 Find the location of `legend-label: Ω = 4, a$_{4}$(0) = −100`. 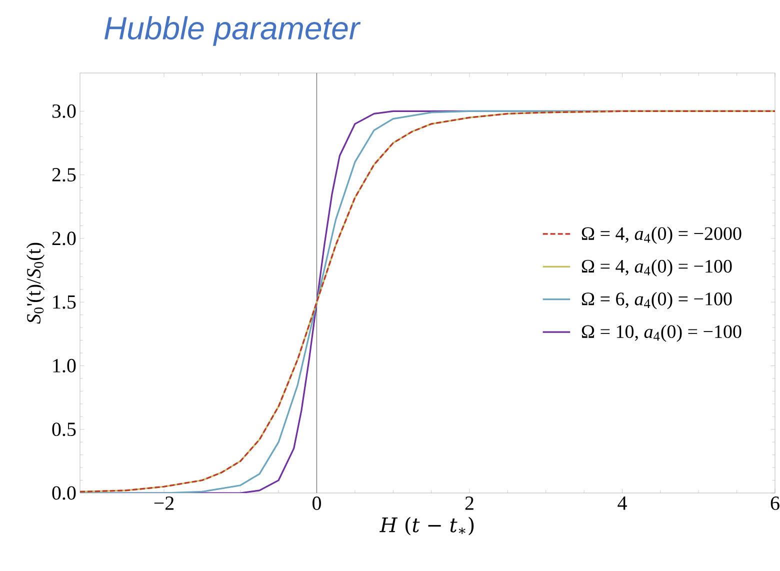

legend-label: Ω = 4, a$_{4}$(0) = −100 is located at coordinates (657, 268).